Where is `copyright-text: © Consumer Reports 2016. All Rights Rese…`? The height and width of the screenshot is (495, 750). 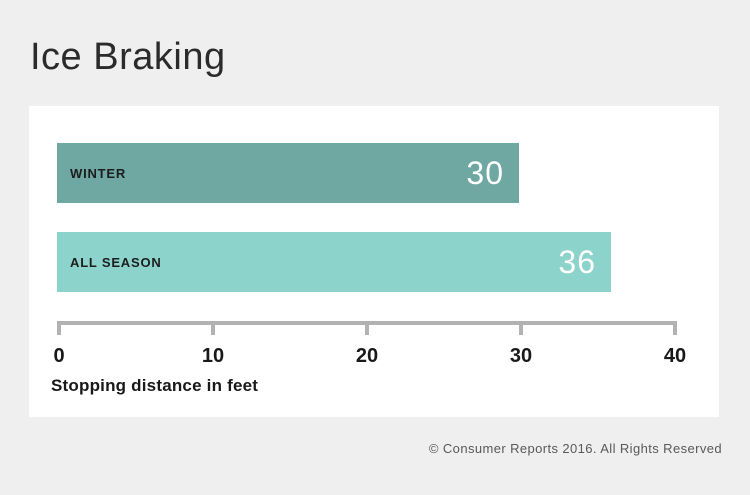
copyright-text: © Consumer Reports 2016. All Rights Rese… is located at coordinates (575, 448).